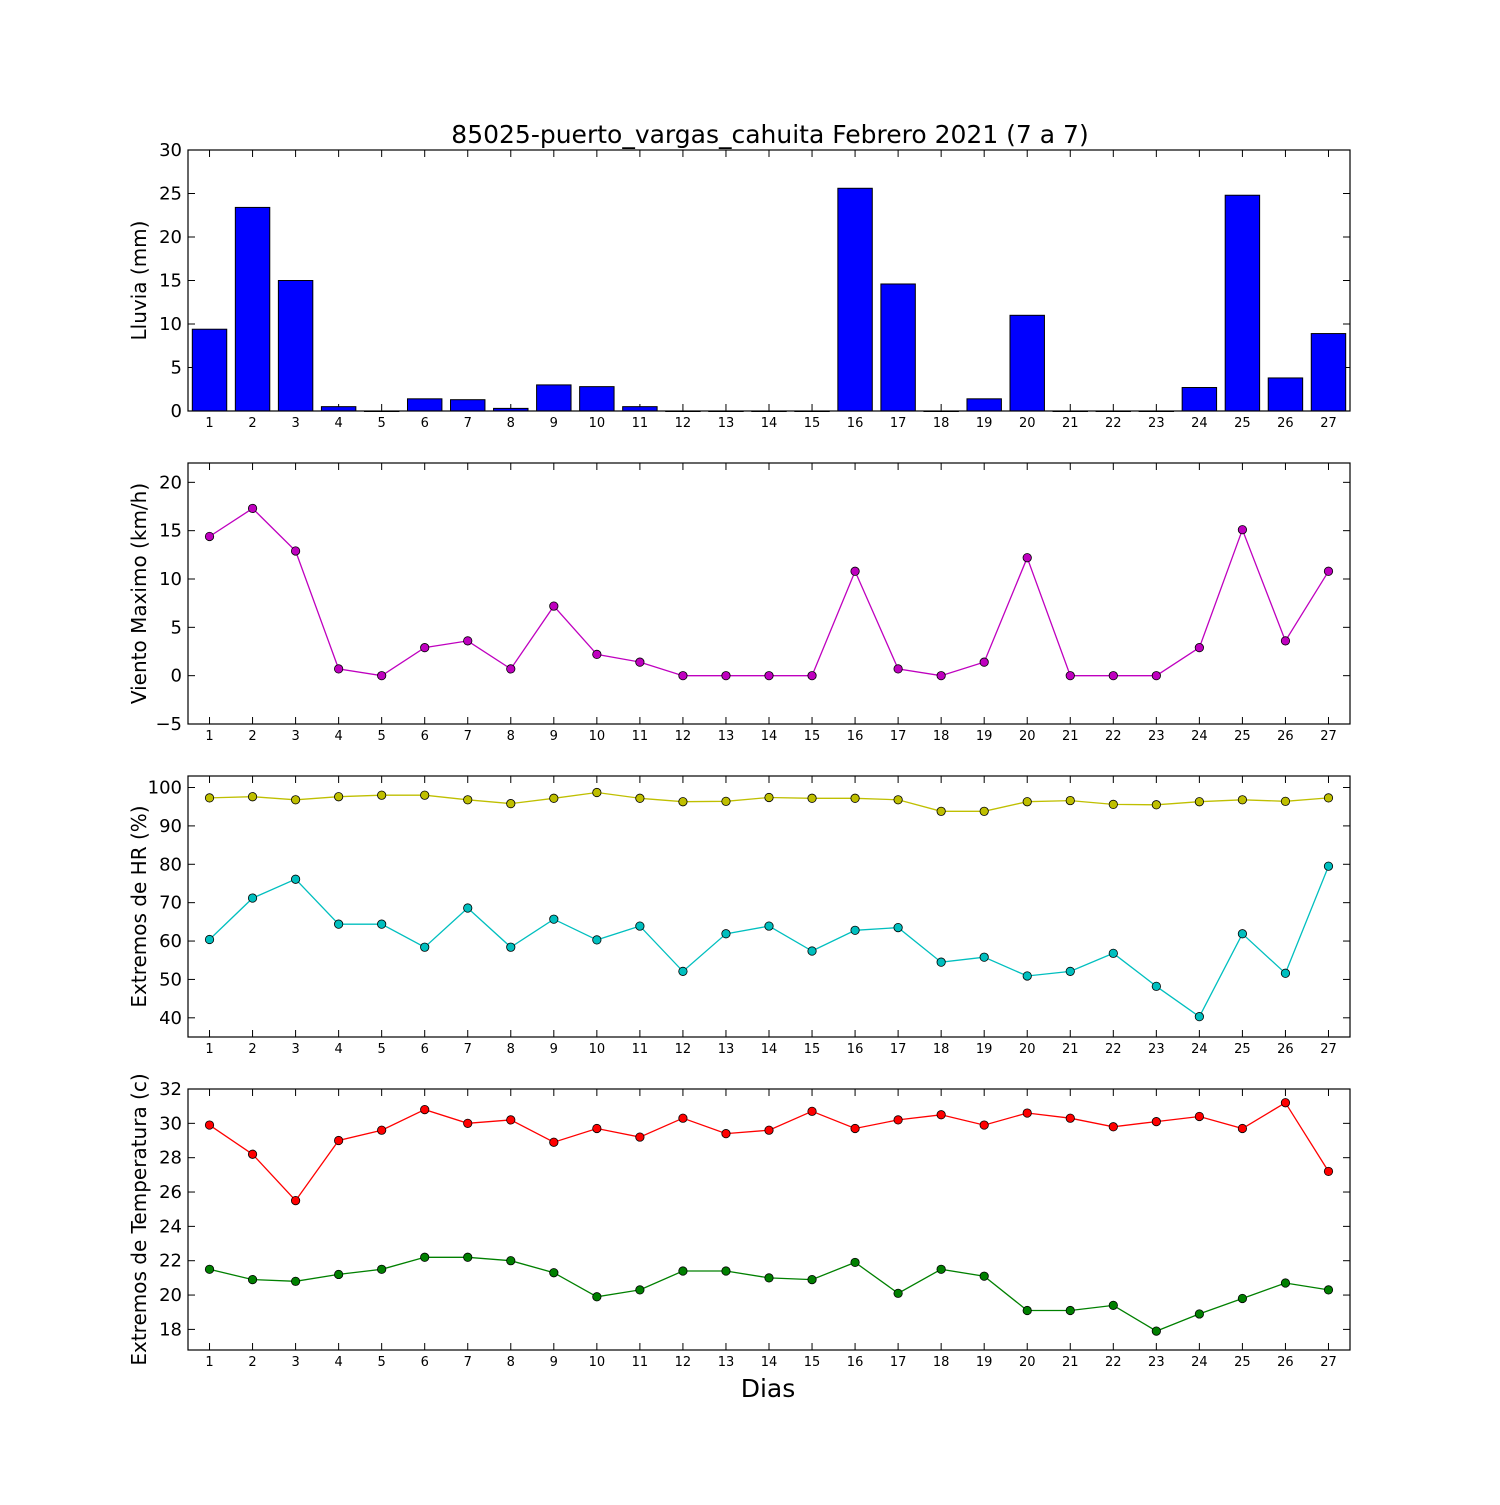 The width and height of the screenshot is (1500, 1505). I want to click on y-tick-label: 22, so click(170, 1261).